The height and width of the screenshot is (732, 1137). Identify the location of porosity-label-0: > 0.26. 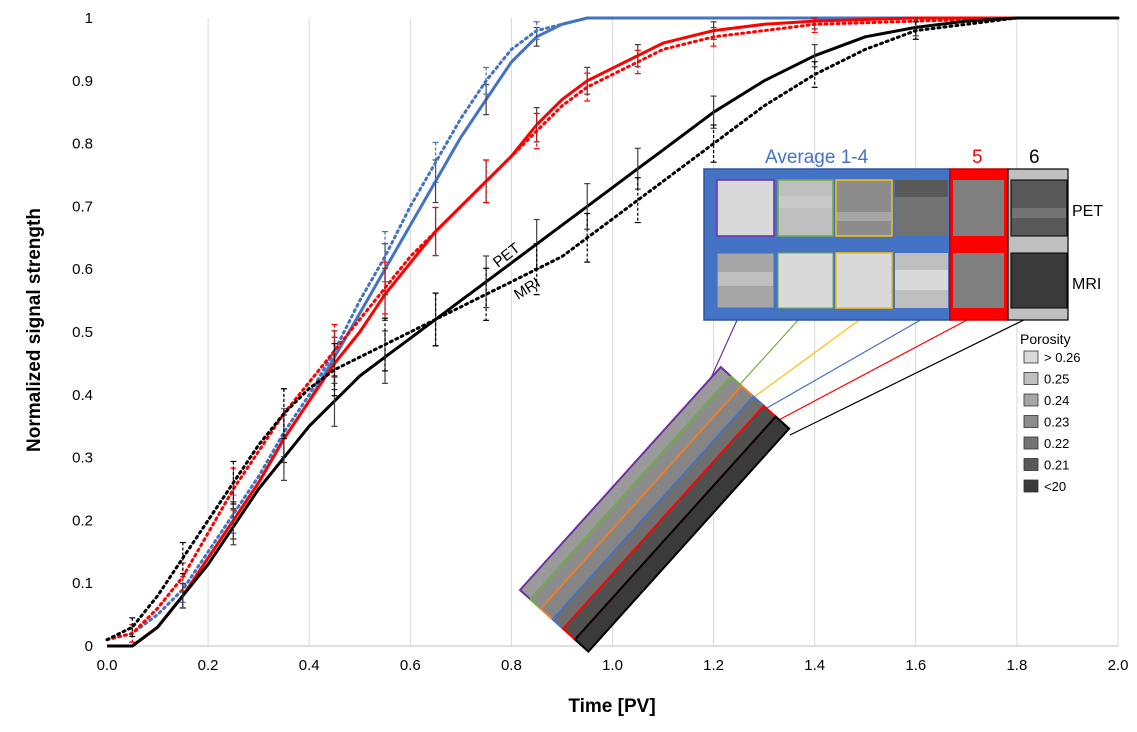
(1062, 357).